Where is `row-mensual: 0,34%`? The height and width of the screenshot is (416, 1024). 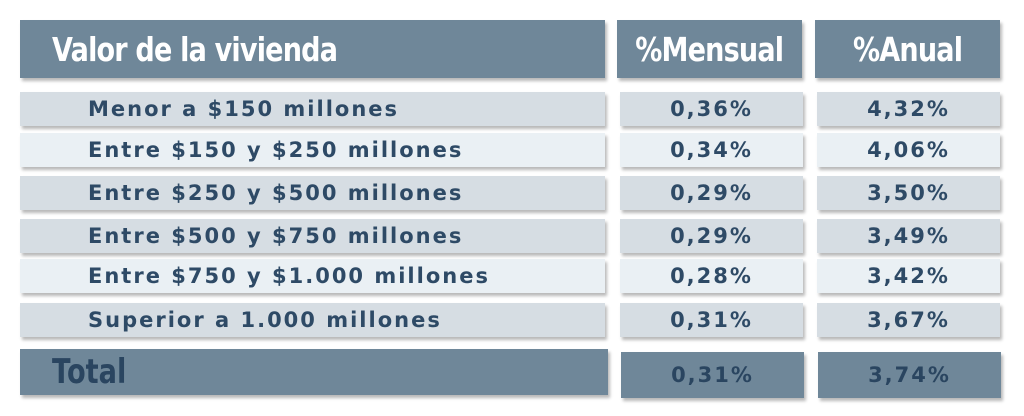 row-mensual: 0,34% is located at coordinates (711, 150).